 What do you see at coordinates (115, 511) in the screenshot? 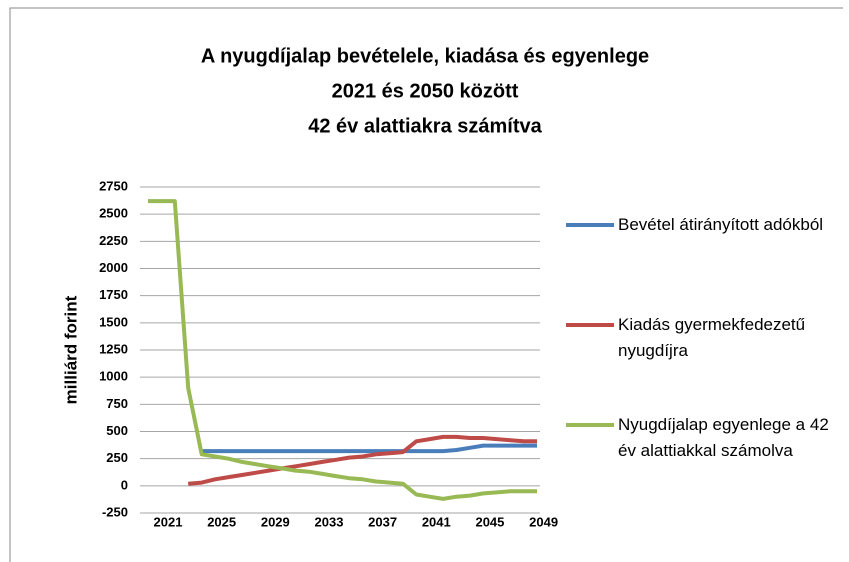
I see `y-tick-label: -250` at bounding box center [115, 511].